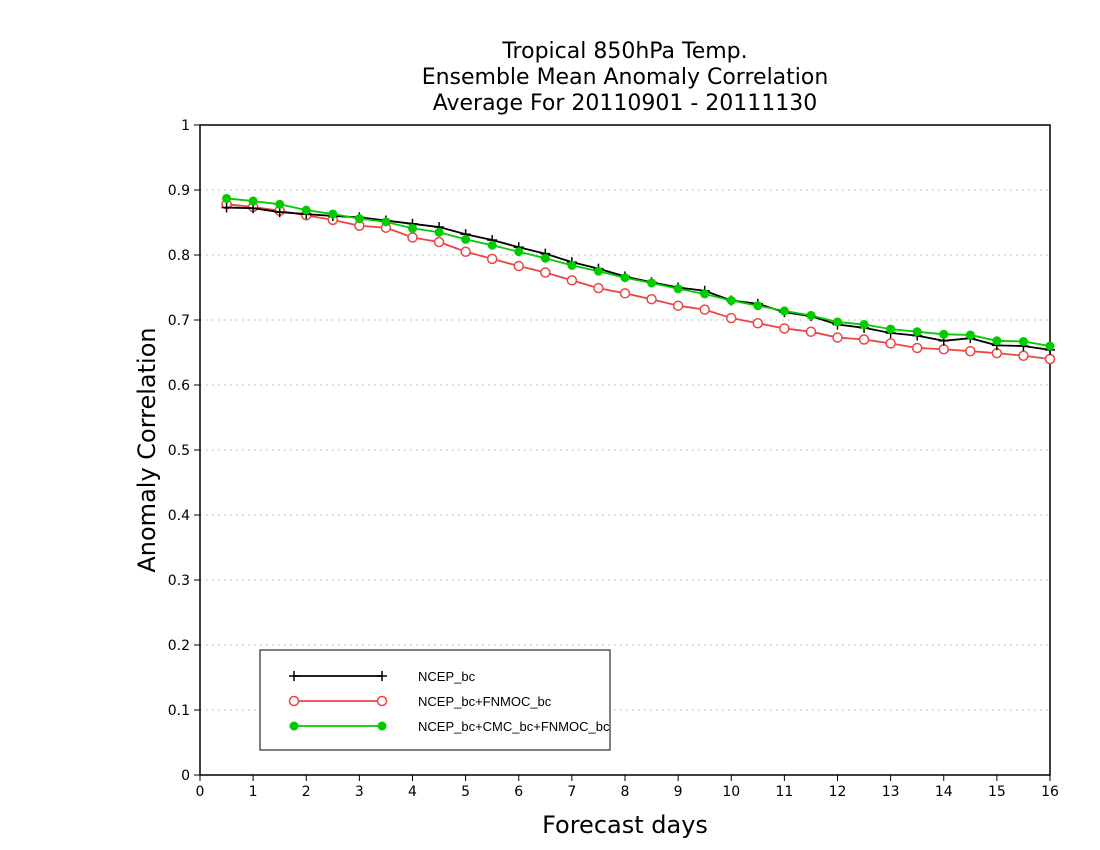 This screenshot has height=850, width=1100. What do you see at coordinates (412, 792) in the screenshot?
I see `x-tick-label: 4` at bounding box center [412, 792].